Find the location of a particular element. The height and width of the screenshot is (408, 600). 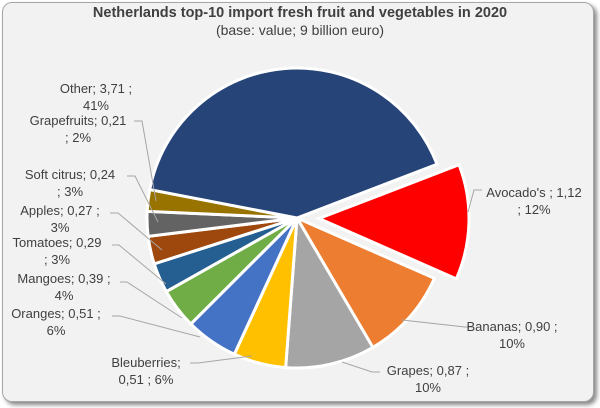

data-label-grapes: Grapes; 0,87 ; 10% is located at coordinates (428, 379).